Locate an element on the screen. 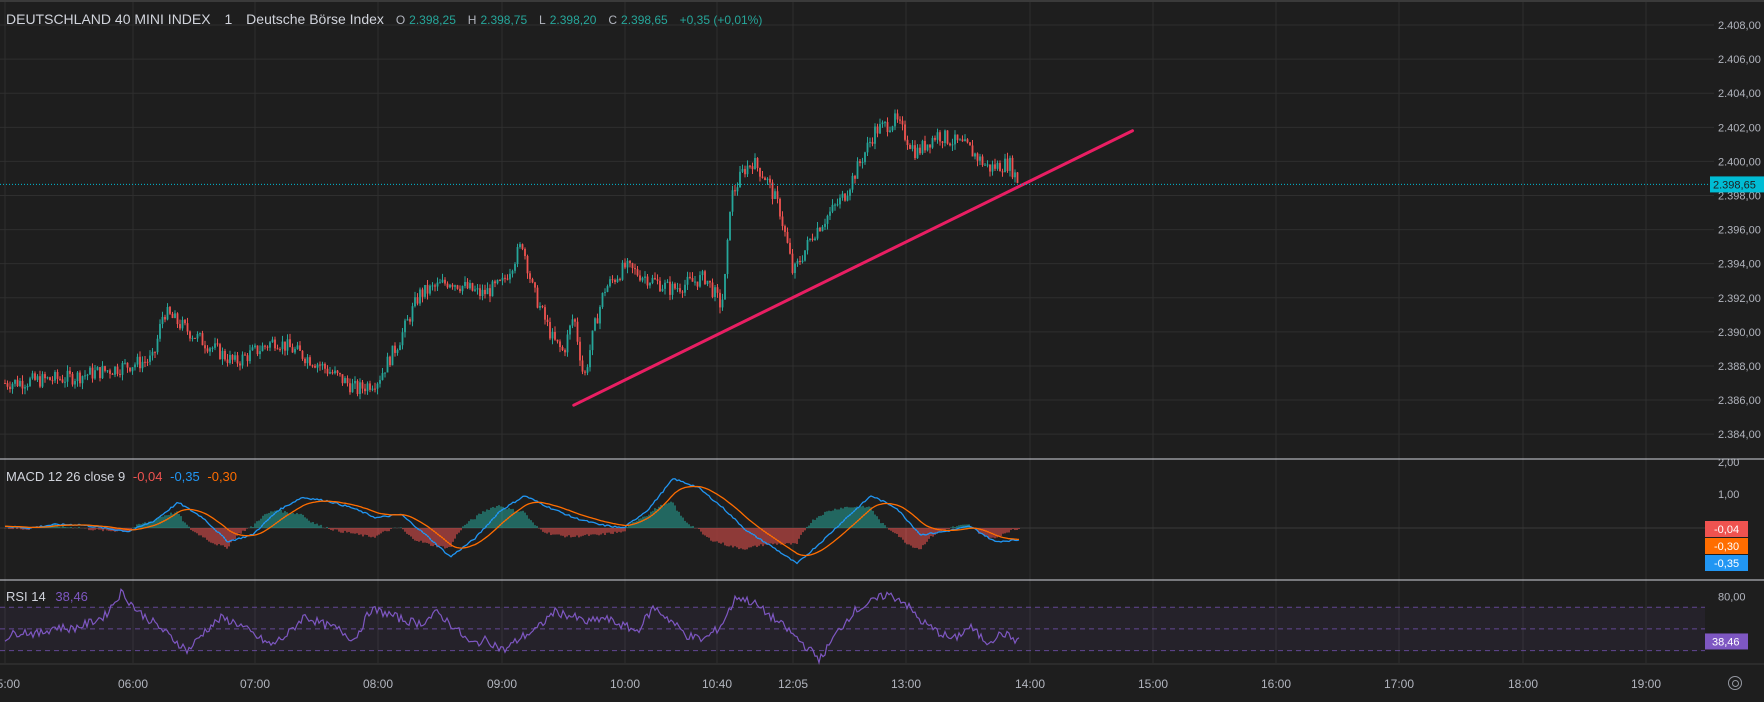  macd-axis-tick-label: 1,00 is located at coordinates (1728, 495).